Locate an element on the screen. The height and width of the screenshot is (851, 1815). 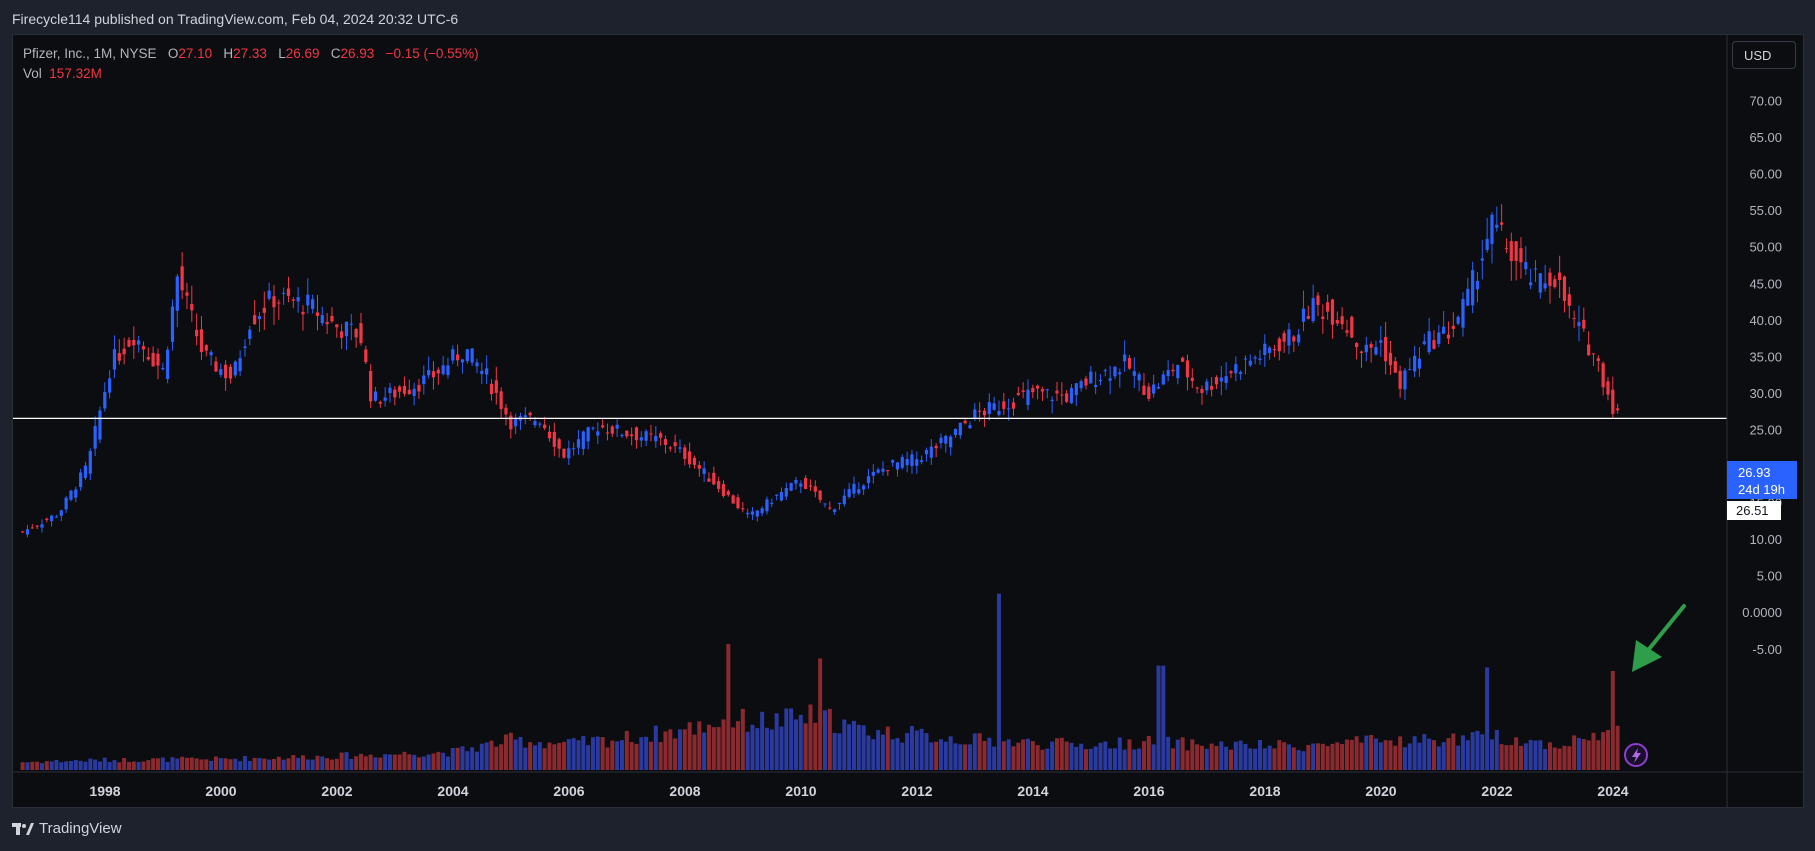
currency-button: USD is located at coordinates (1764, 55).